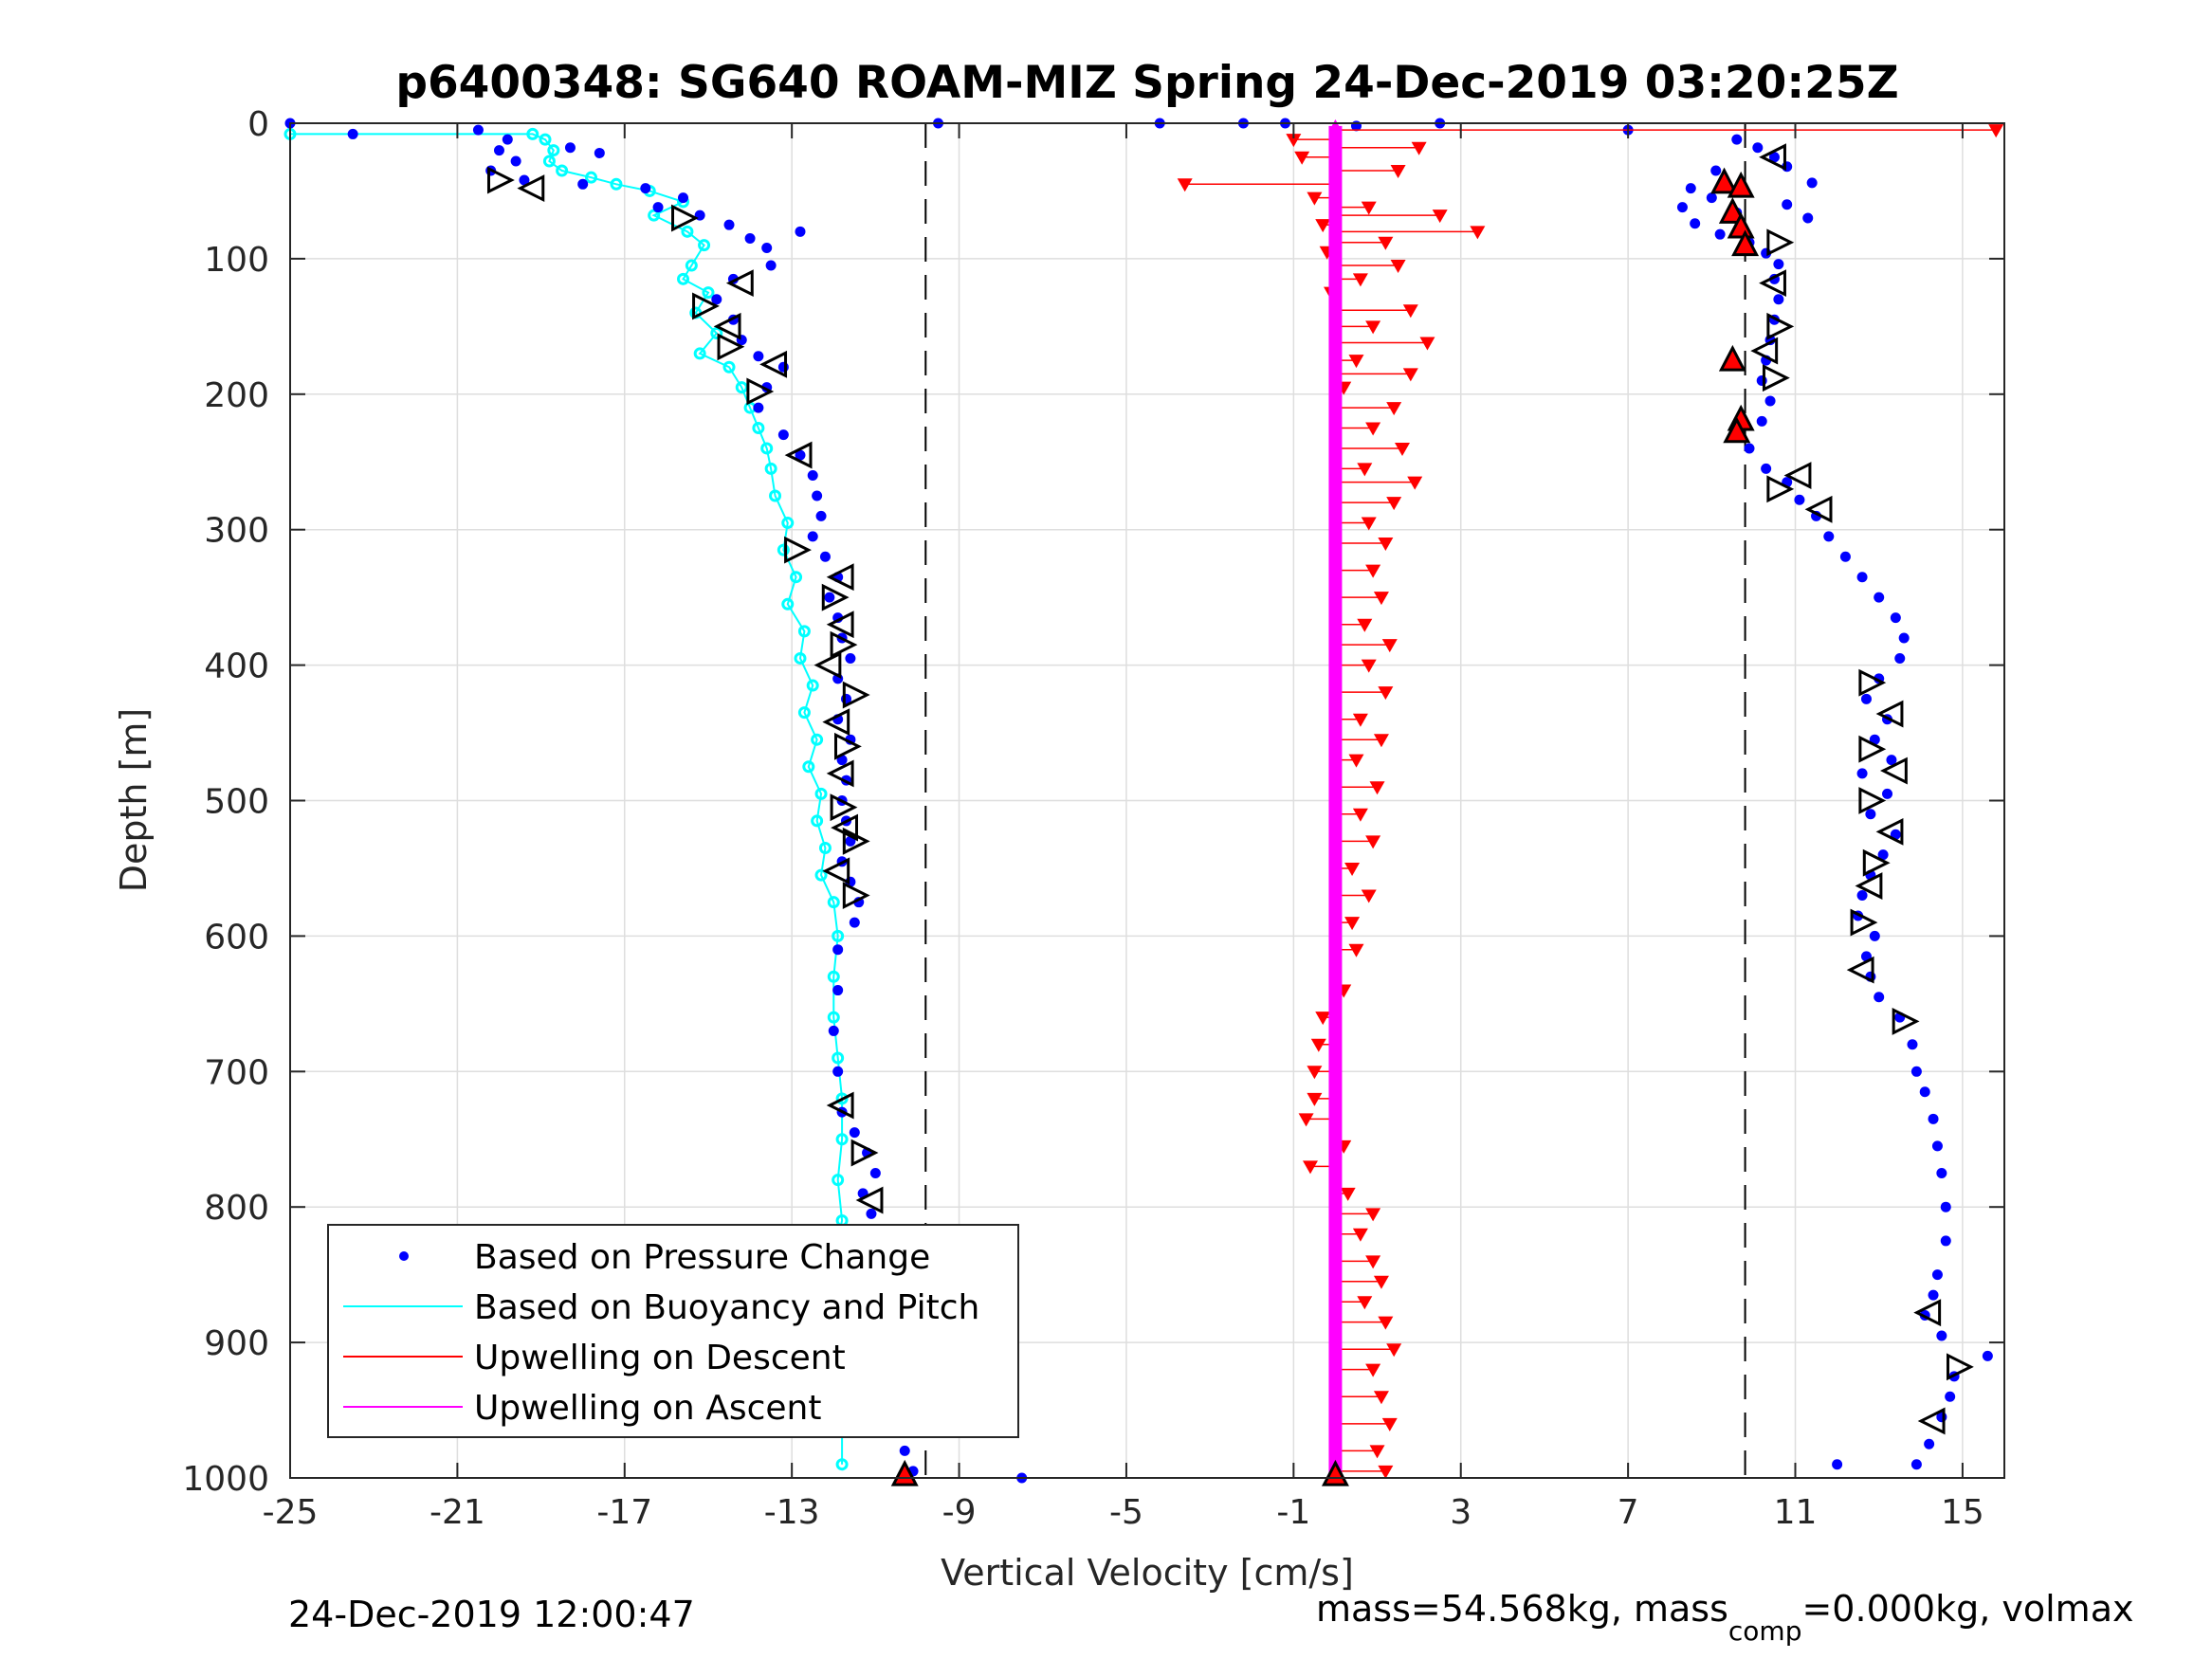  I want to click on footer-mass-suffix: =0.000kg, volmax, so click(1967, 1609).